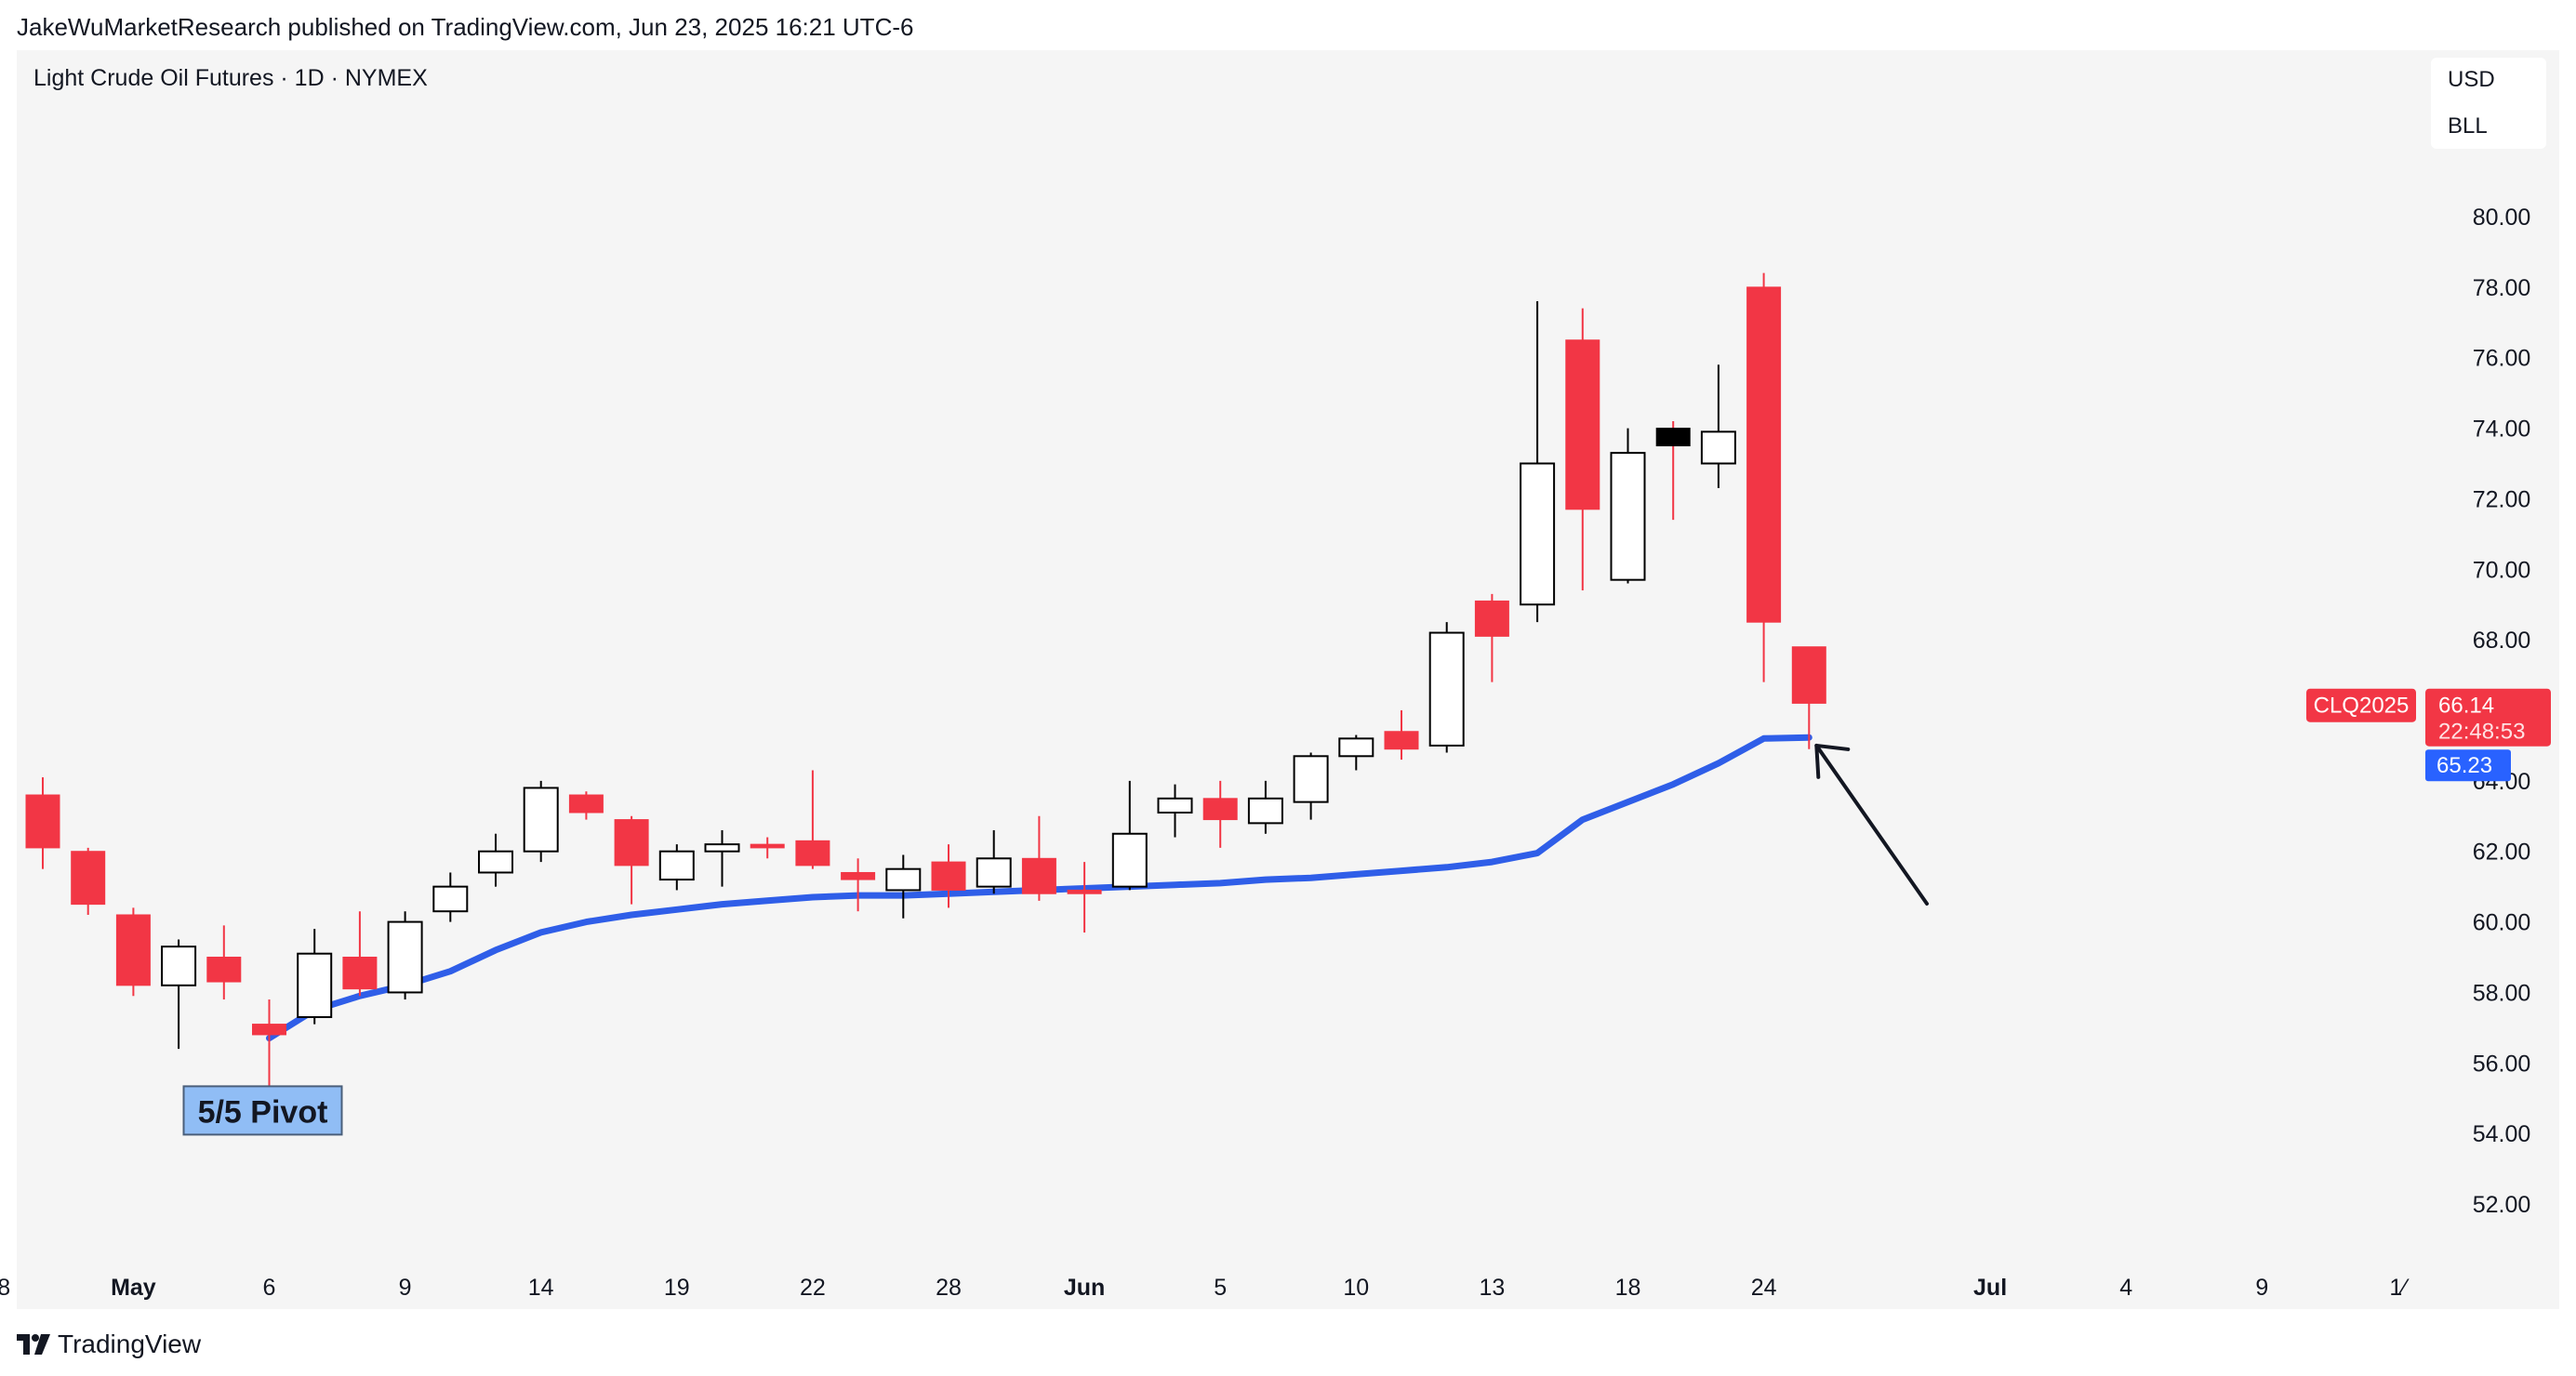  What do you see at coordinates (2502, 993) in the screenshot?
I see `y-tick-label: 58.00` at bounding box center [2502, 993].